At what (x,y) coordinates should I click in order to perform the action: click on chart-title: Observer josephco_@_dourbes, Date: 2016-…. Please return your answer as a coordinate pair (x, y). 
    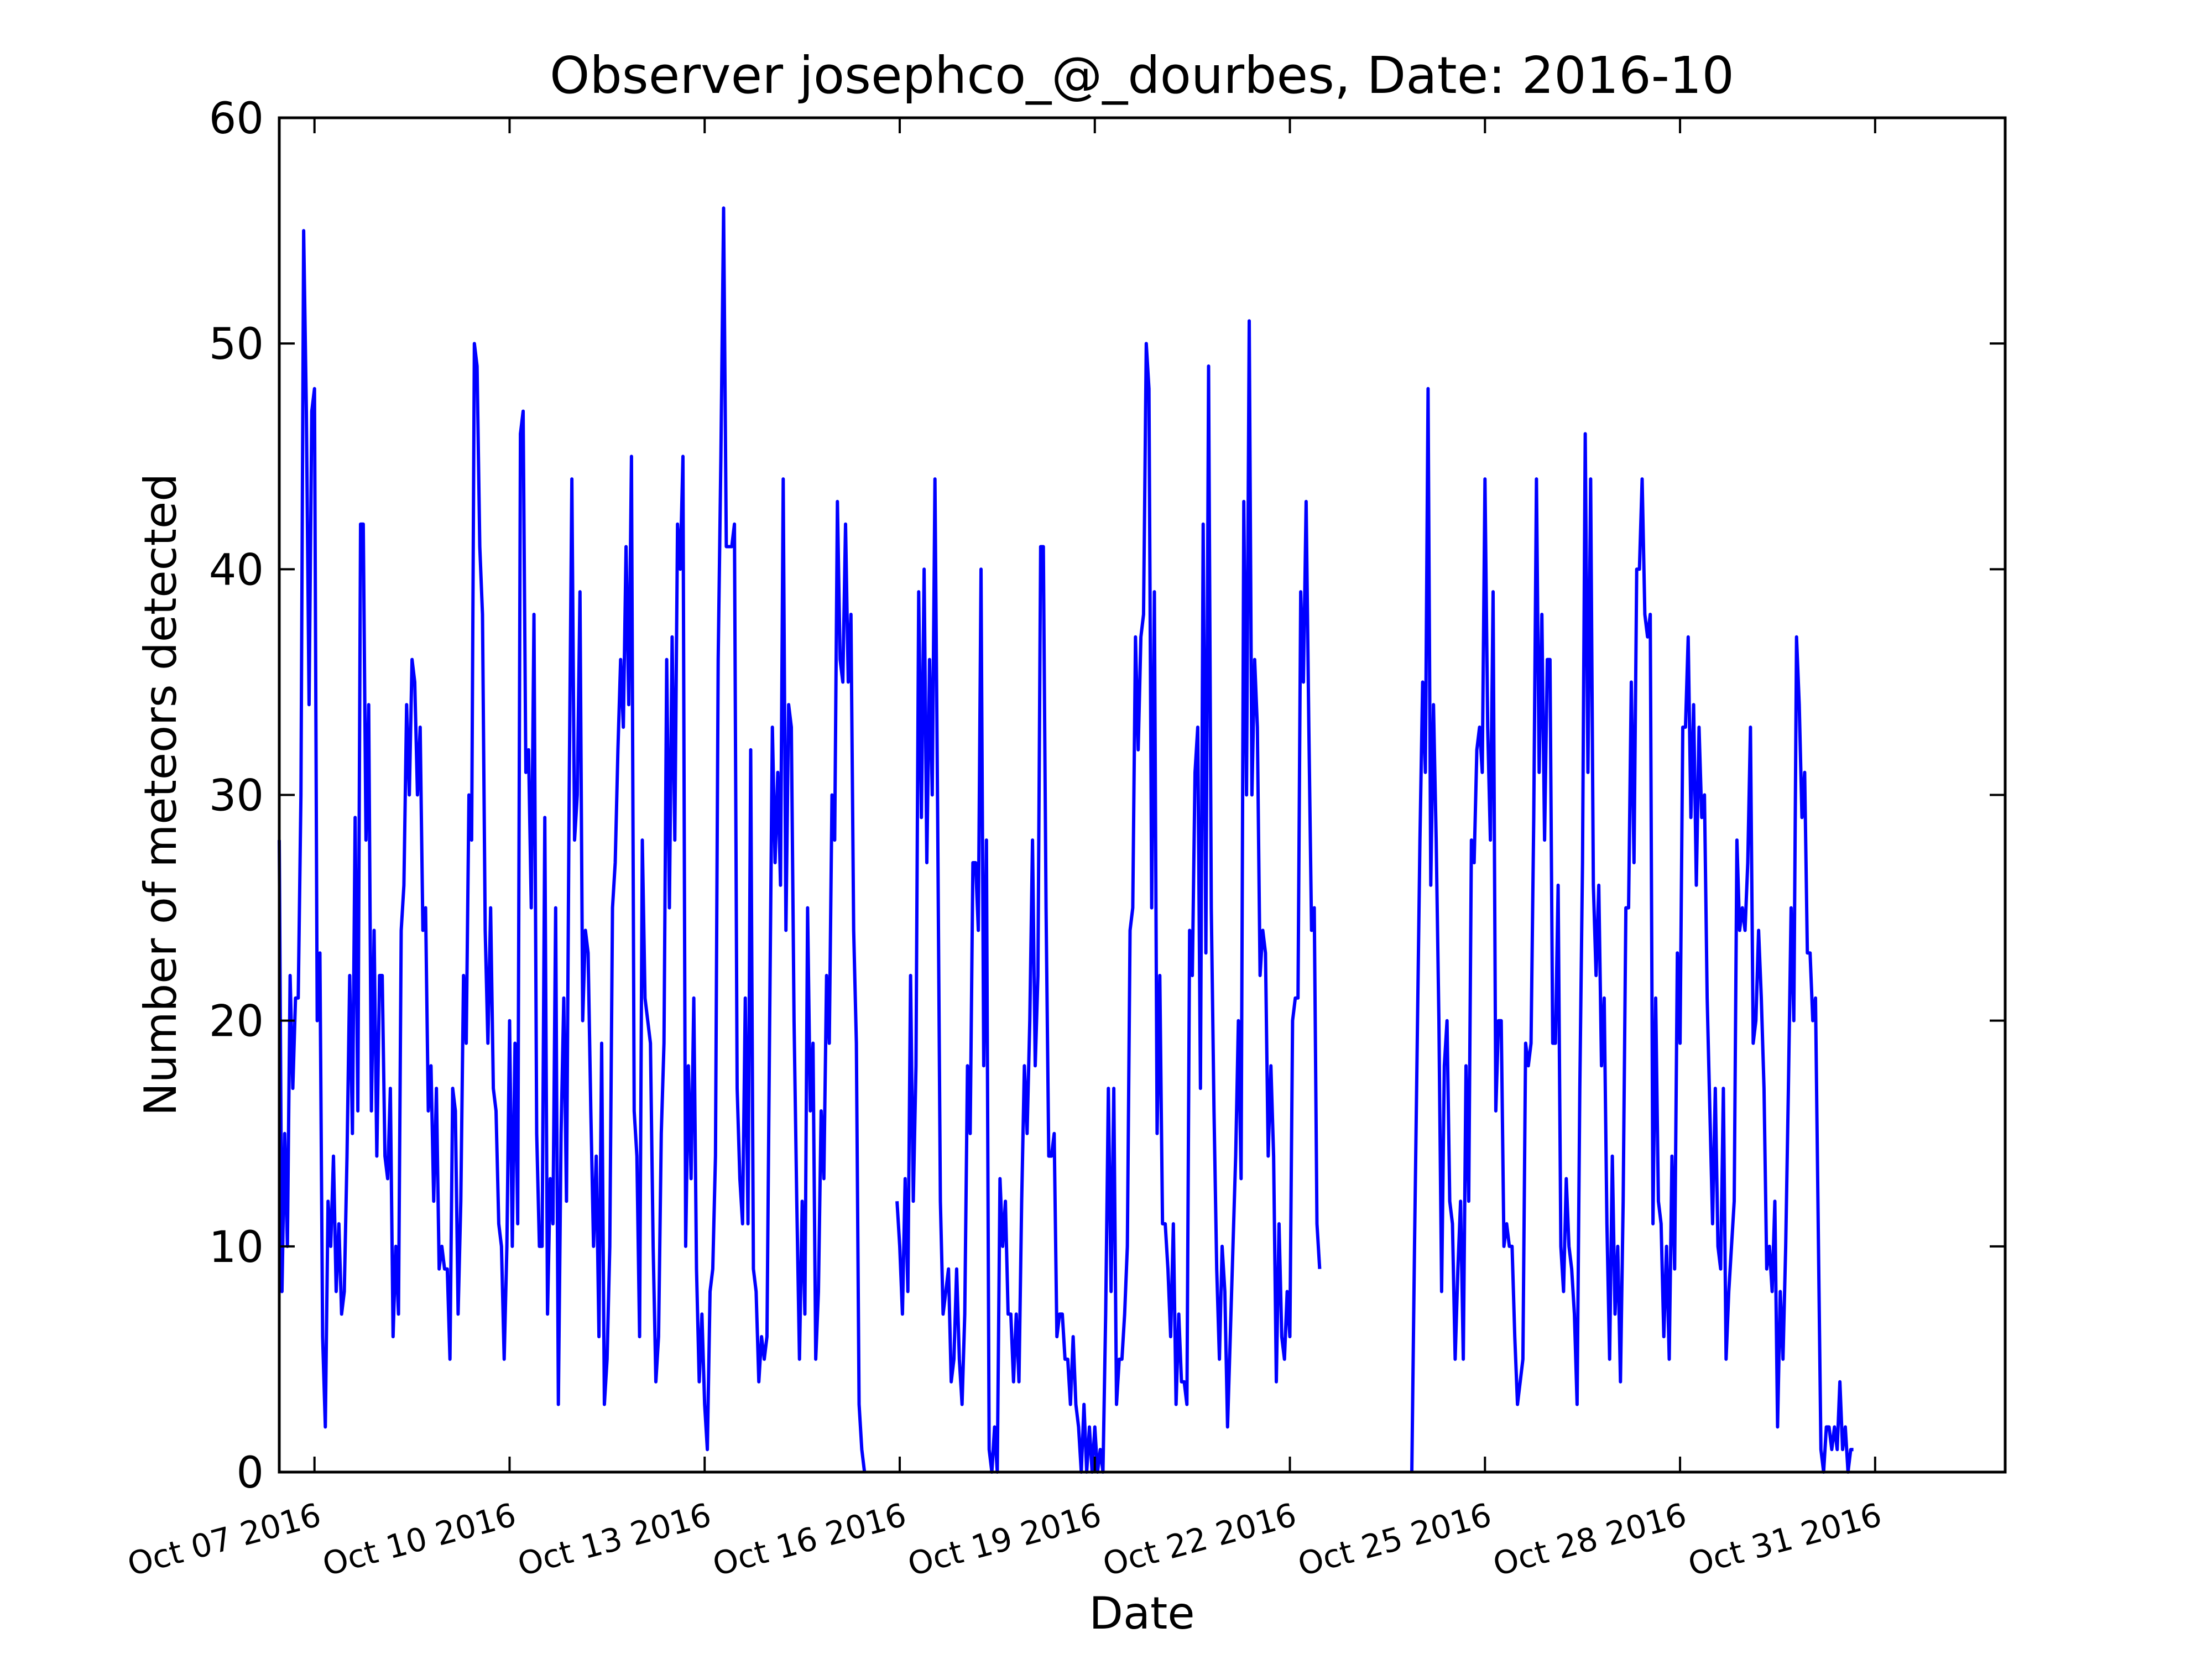
    Looking at the image, I should click on (1142, 76).